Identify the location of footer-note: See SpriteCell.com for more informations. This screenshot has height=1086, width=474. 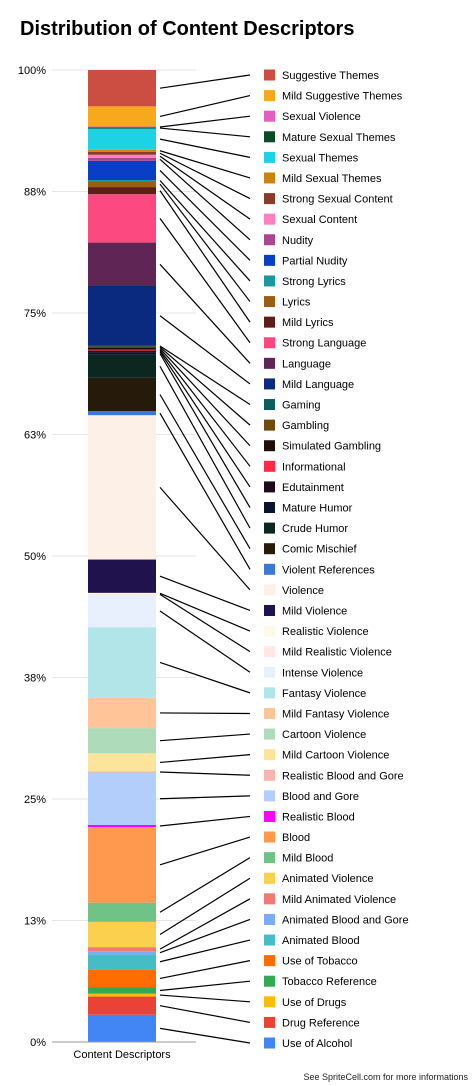
(385, 1077).